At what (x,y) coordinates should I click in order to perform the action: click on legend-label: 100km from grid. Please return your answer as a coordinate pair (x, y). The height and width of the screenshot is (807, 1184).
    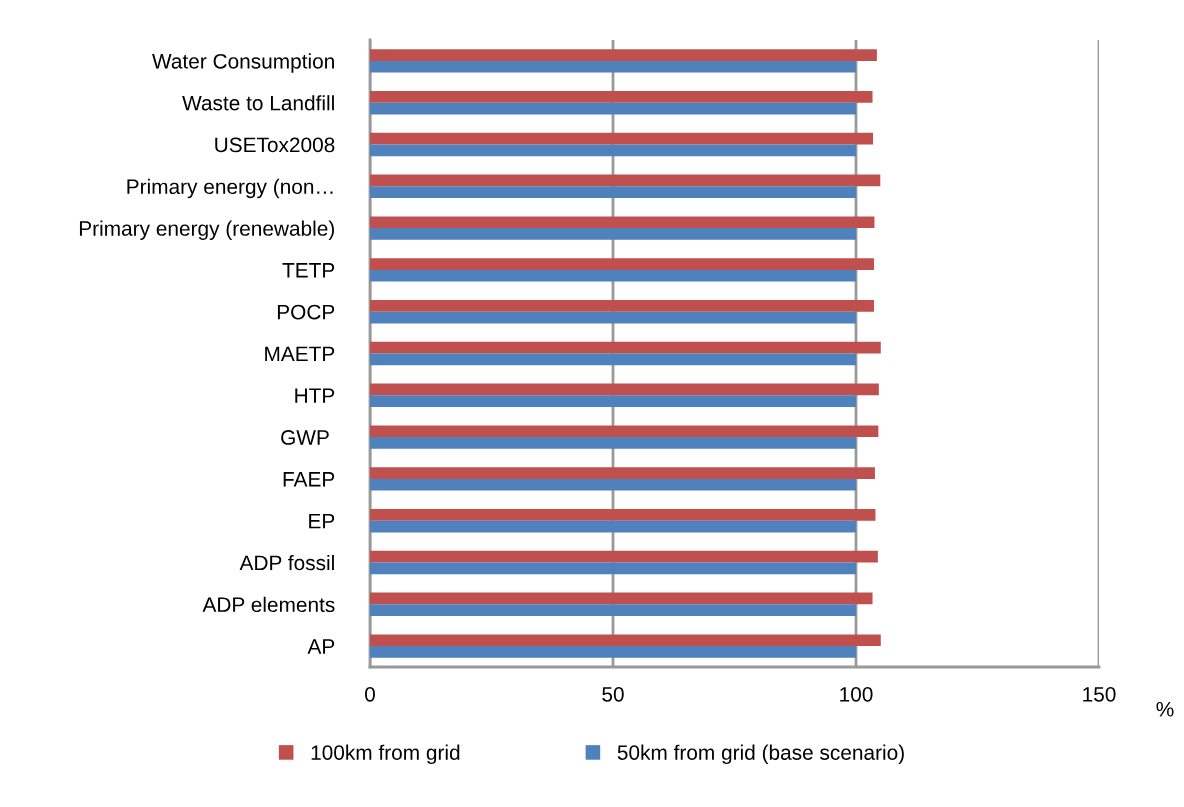
    Looking at the image, I should click on (385, 754).